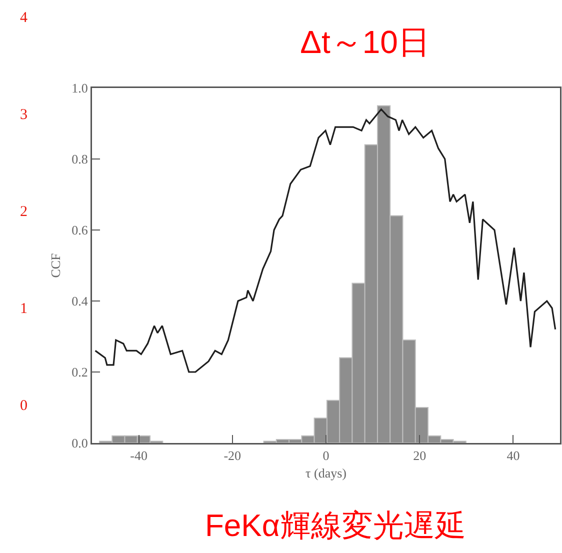 The height and width of the screenshot is (553, 562). Describe the element at coordinates (419, 456) in the screenshot. I see `x-tick-label: 20` at that location.